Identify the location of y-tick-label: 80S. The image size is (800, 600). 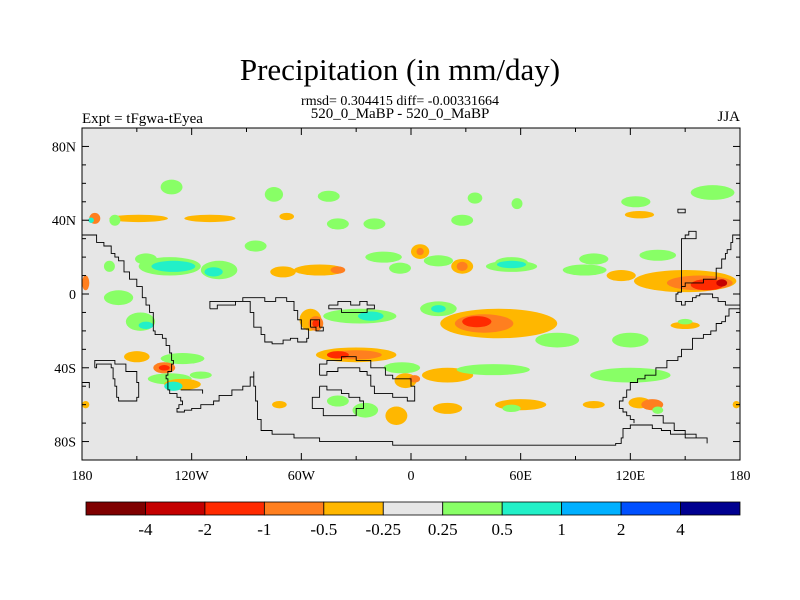
(65, 443).